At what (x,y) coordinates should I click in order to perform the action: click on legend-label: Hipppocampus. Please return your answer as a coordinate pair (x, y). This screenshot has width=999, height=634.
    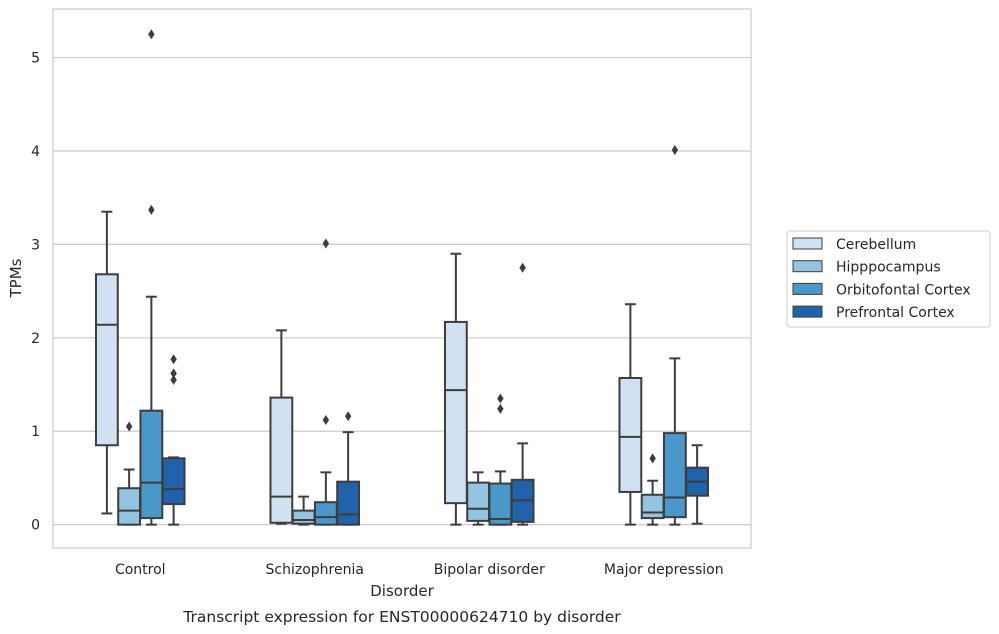
    Looking at the image, I should click on (888, 268).